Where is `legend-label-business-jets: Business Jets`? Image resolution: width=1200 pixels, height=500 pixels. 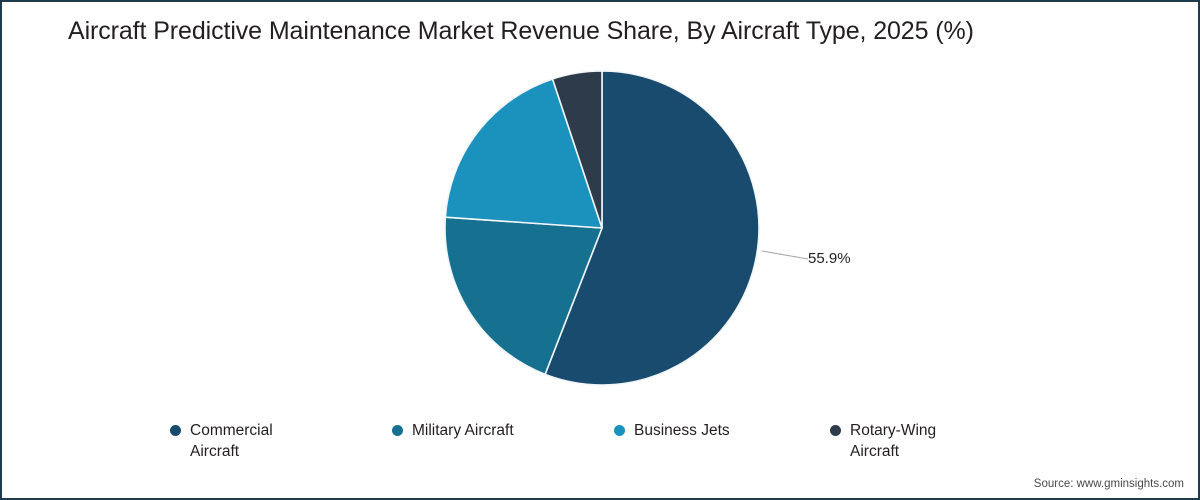
legend-label-business-jets: Business Jets is located at coordinates (682, 430).